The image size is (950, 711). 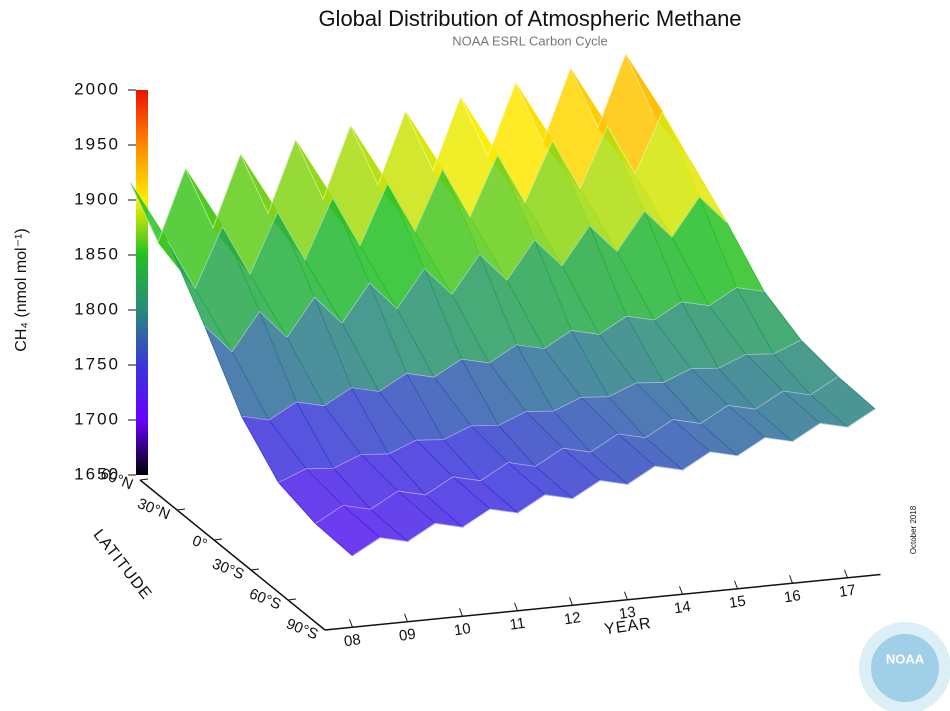 What do you see at coordinates (627, 613) in the screenshot?
I see `x-tick-label: 13` at bounding box center [627, 613].